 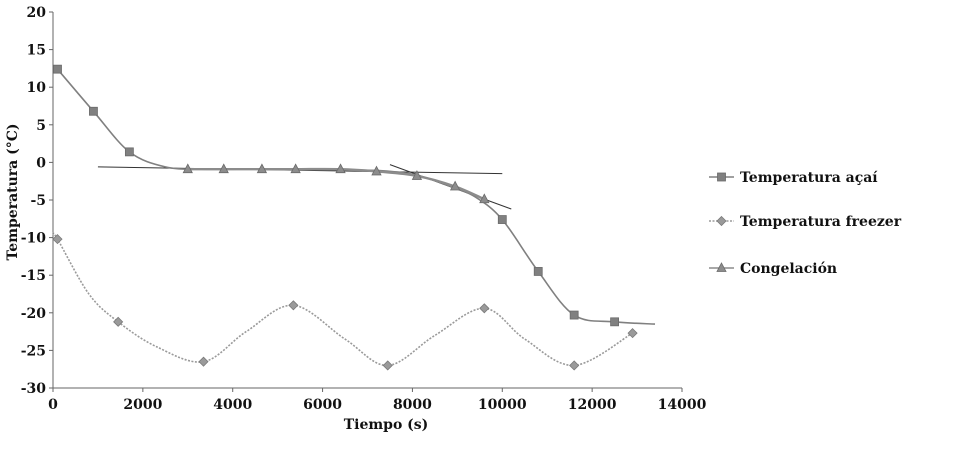 I want to click on x-tick-label: 14000, so click(x=682, y=405).